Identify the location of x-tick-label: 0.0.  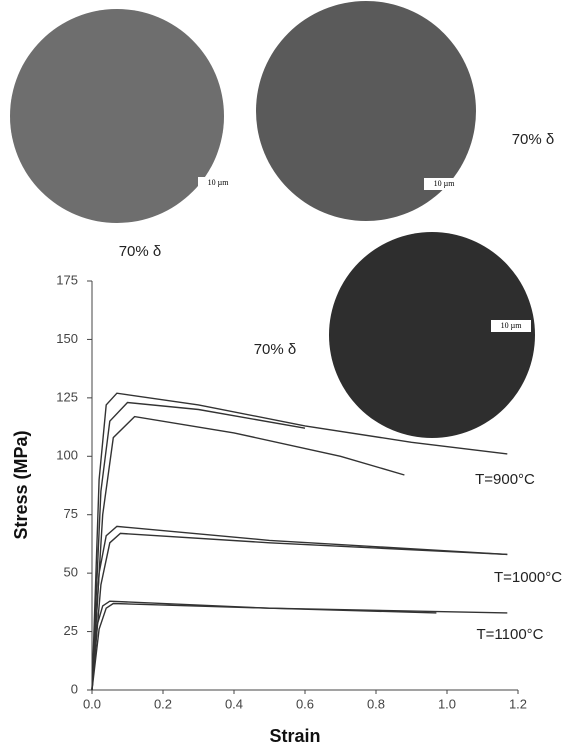
(92, 703).